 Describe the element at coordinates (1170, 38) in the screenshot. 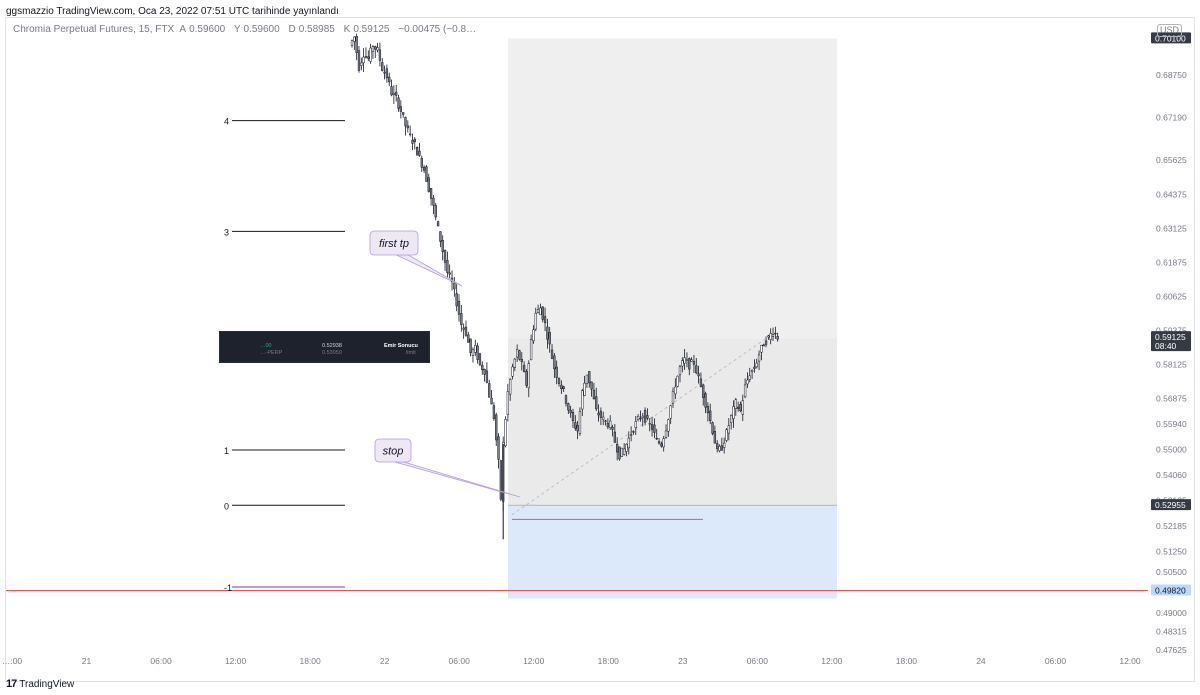

I see `price-tag-label: 0.70100` at that location.